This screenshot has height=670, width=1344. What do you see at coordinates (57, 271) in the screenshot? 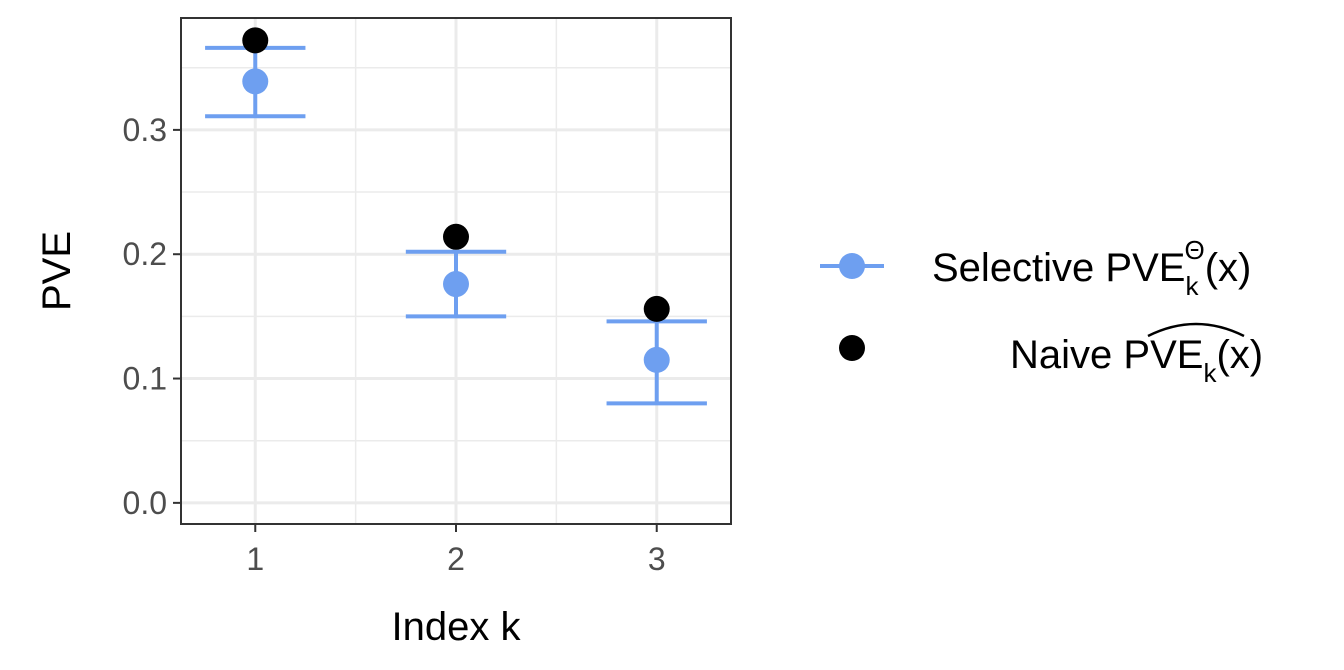
I see `y-axis-title: PVE` at bounding box center [57, 271].